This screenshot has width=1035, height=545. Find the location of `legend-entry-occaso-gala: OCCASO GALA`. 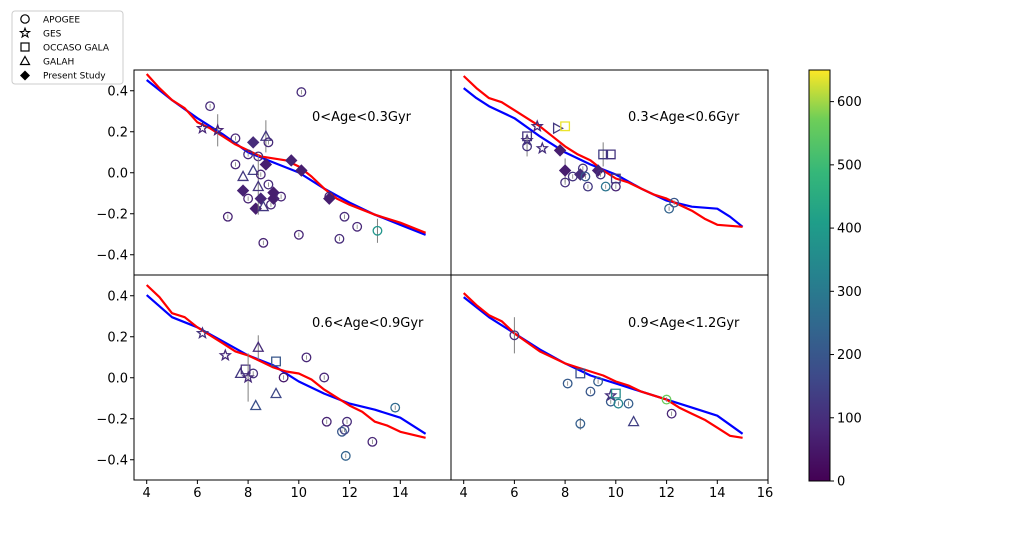

legend-entry-occaso-gala: OCCASO GALA is located at coordinates (65, 48).